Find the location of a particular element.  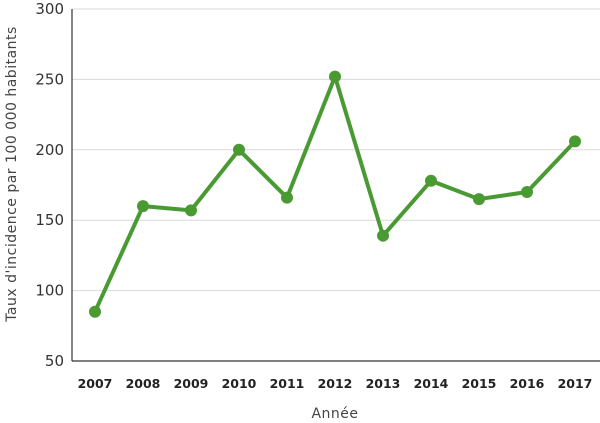

y-tick-label: 150 is located at coordinates (49, 220).